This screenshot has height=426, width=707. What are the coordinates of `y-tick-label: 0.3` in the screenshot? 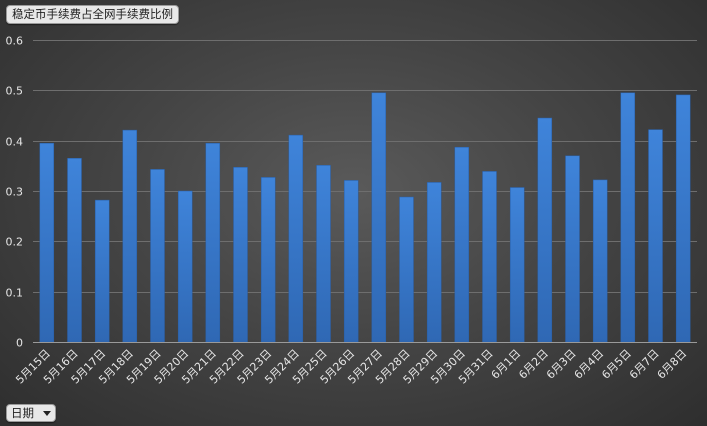 It's located at (15, 192).